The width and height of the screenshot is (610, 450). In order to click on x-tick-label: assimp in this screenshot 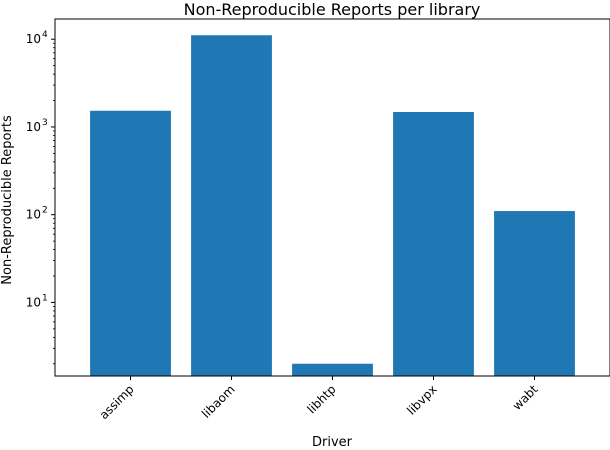, I will do `click(117, 402)`.